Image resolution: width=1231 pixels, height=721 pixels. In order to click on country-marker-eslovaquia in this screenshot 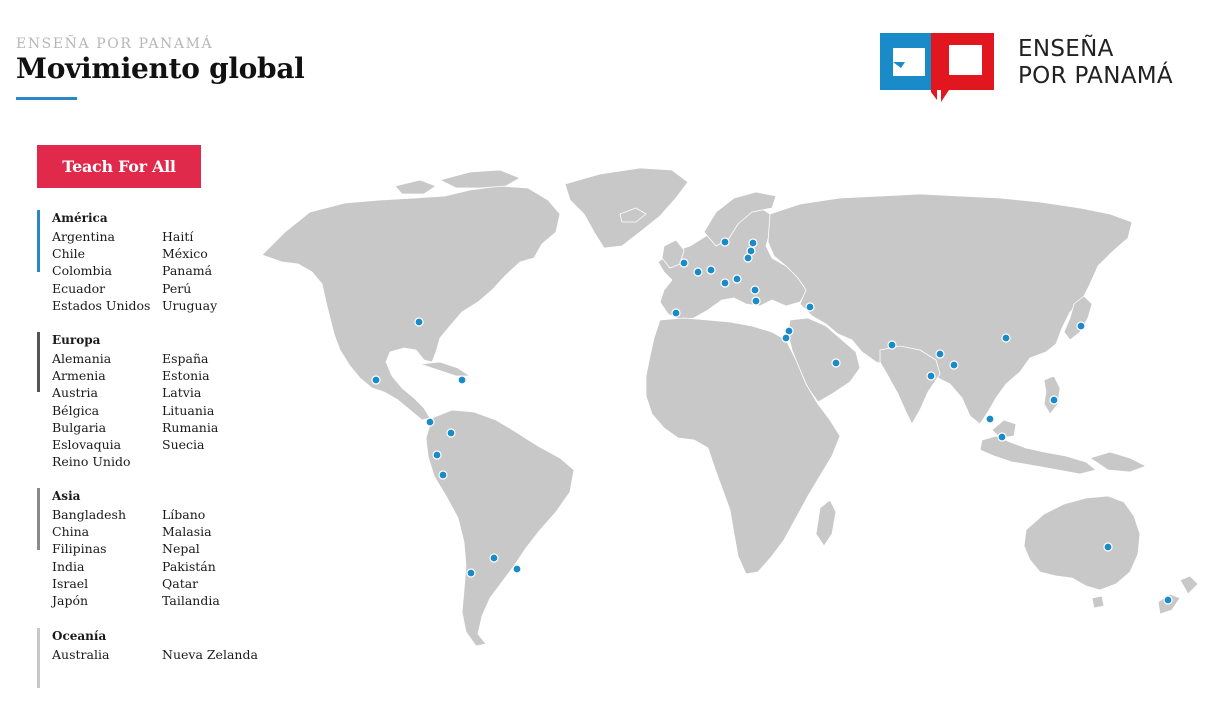, I will do `click(737, 279)`.